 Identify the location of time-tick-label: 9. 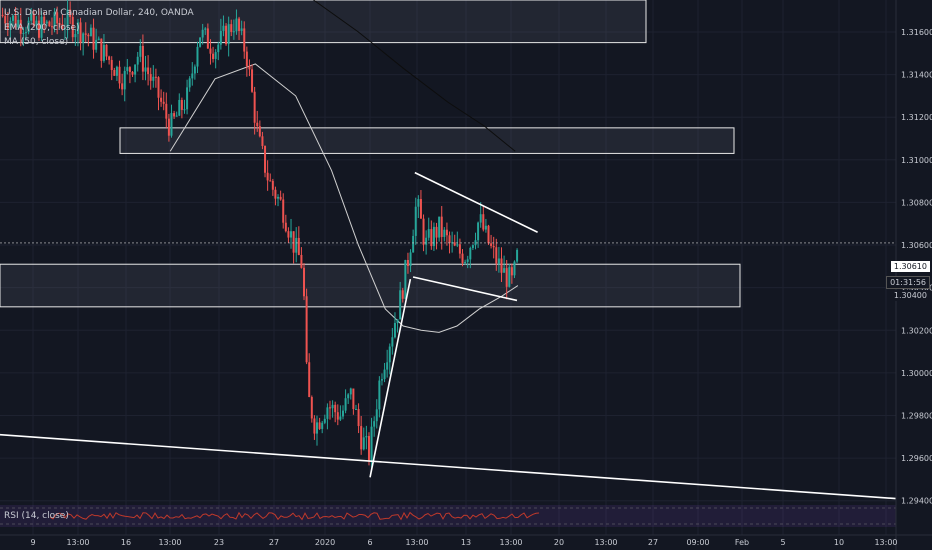
(32, 542).